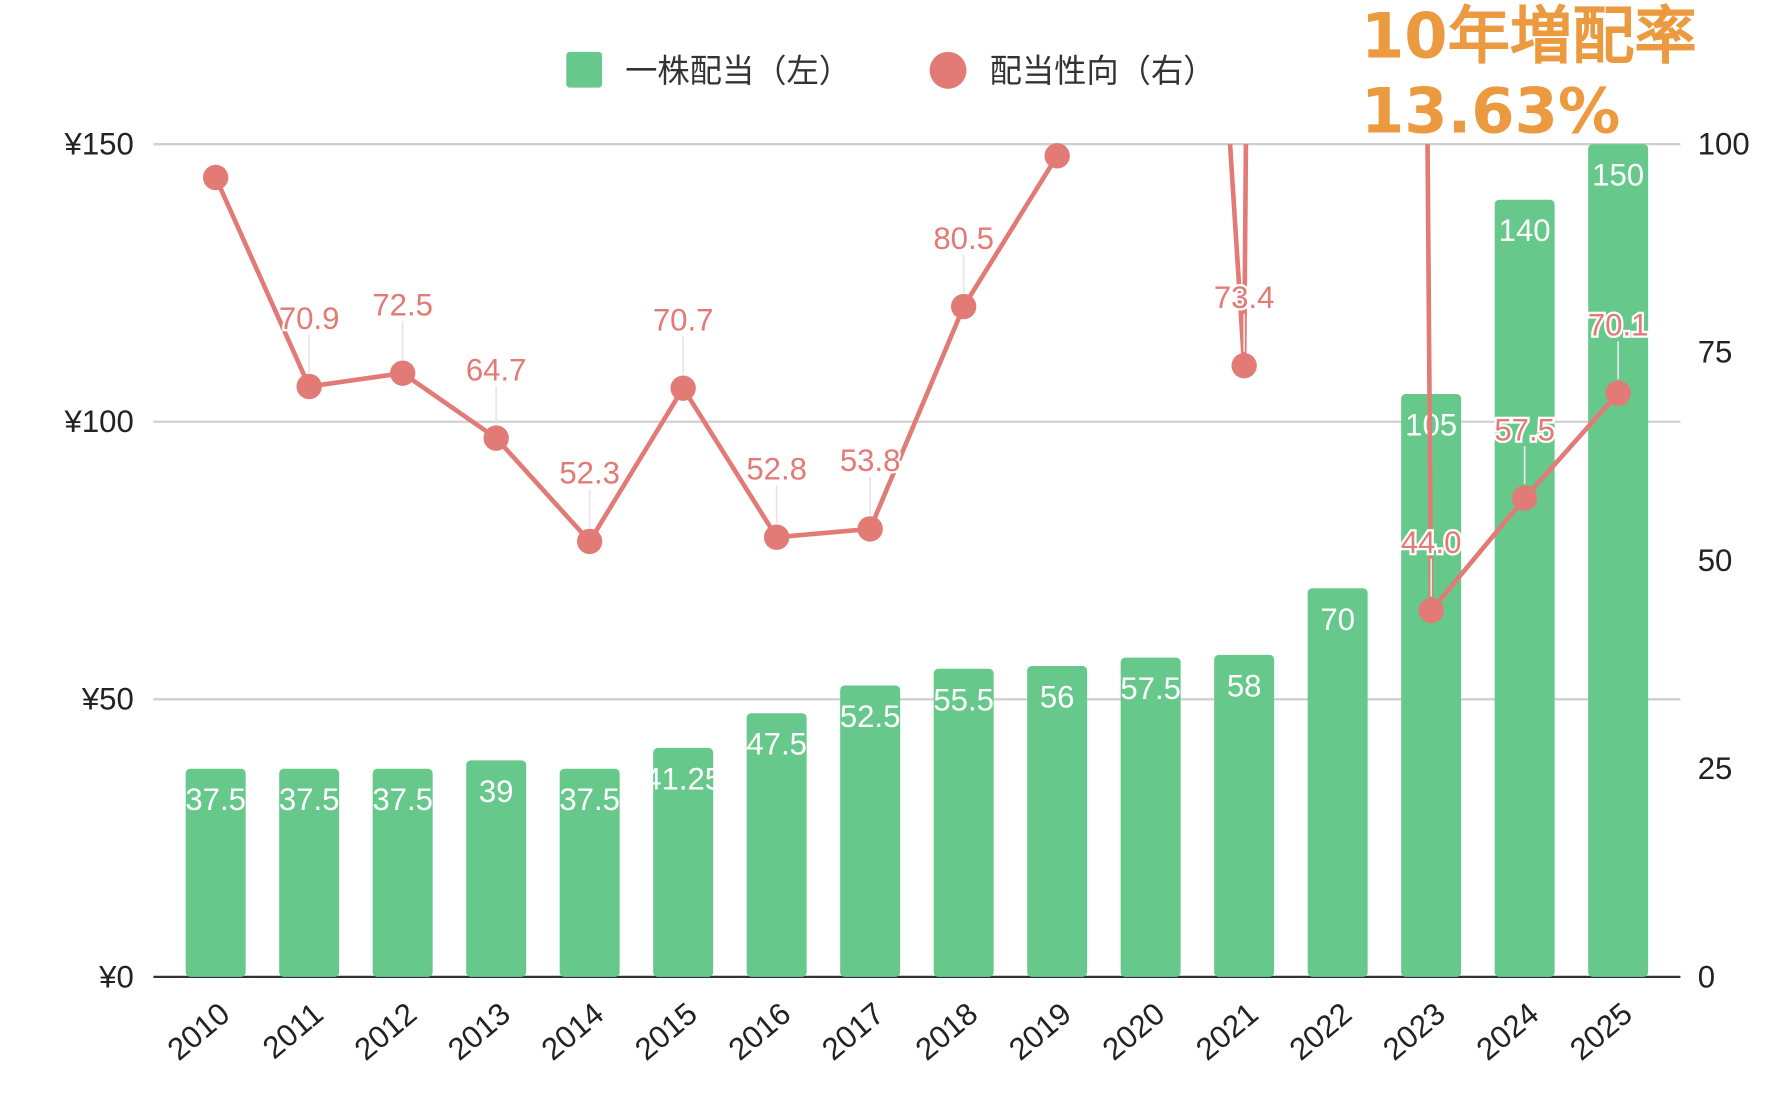 This screenshot has width=1790, height=1098. Describe the element at coordinates (1525, 230) in the screenshot. I see `bar-label: 140` at that location.